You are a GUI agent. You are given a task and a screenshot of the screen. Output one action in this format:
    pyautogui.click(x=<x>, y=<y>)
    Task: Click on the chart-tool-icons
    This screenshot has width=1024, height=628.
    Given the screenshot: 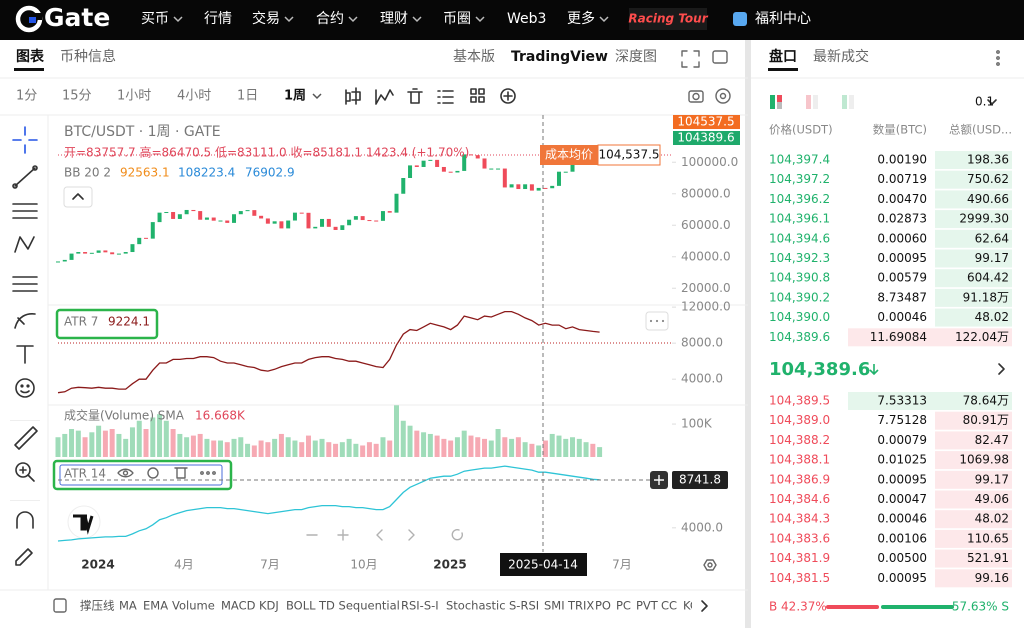 What is the action you would take?
    pyautogui.click(x=430, y=96)
    